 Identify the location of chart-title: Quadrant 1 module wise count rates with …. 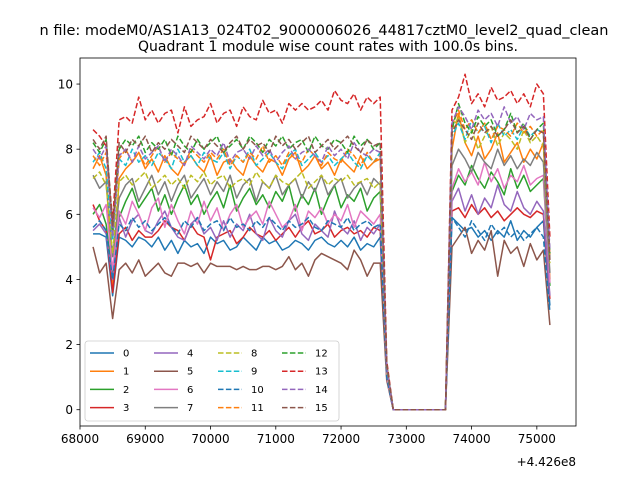
(328, 47).